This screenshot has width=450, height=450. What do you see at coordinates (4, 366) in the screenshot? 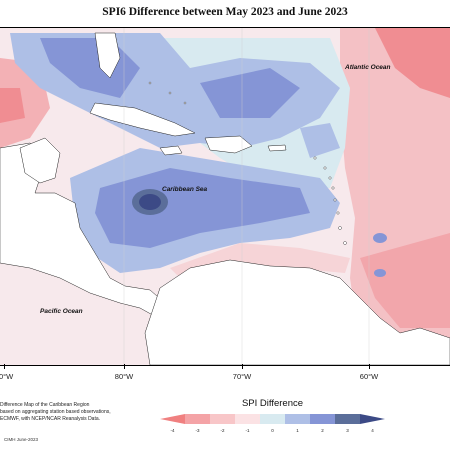
I see `lon-tick-90w` at bounding box center [4, 366].